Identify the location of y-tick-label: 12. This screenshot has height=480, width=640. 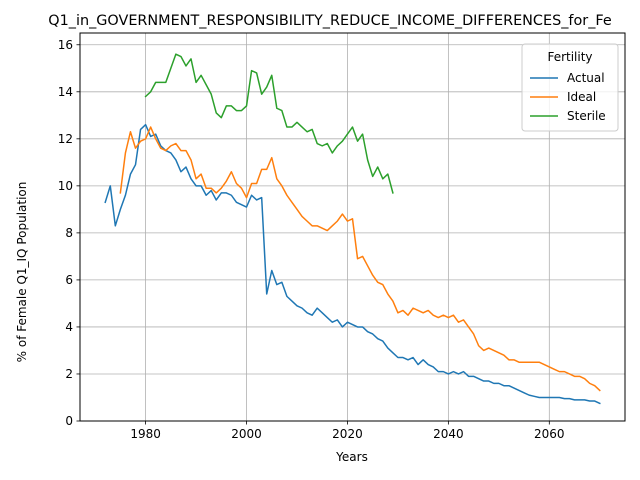
(65, 139).